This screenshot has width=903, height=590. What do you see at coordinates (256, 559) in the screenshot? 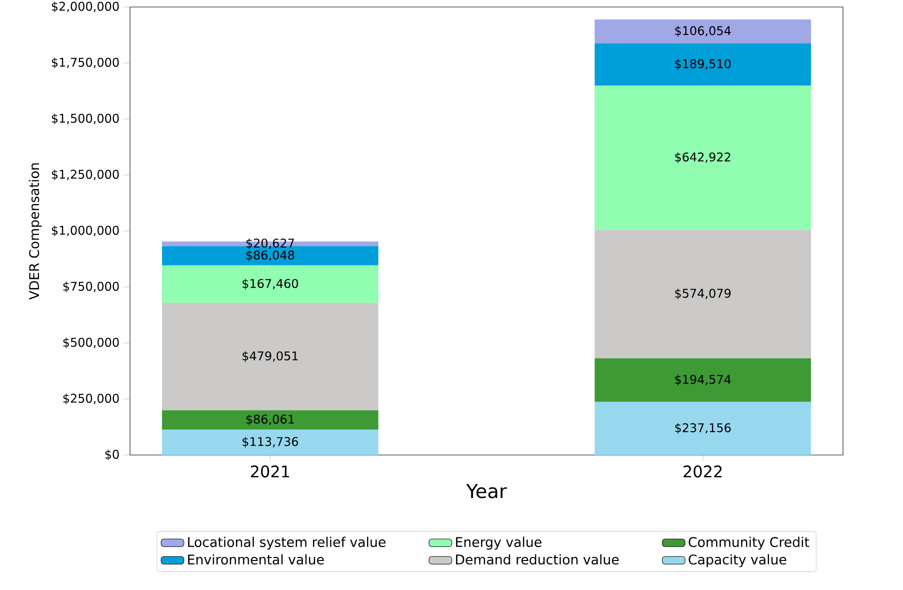
I see `legend-label: Environmental value` at bounding box center [256, 559].